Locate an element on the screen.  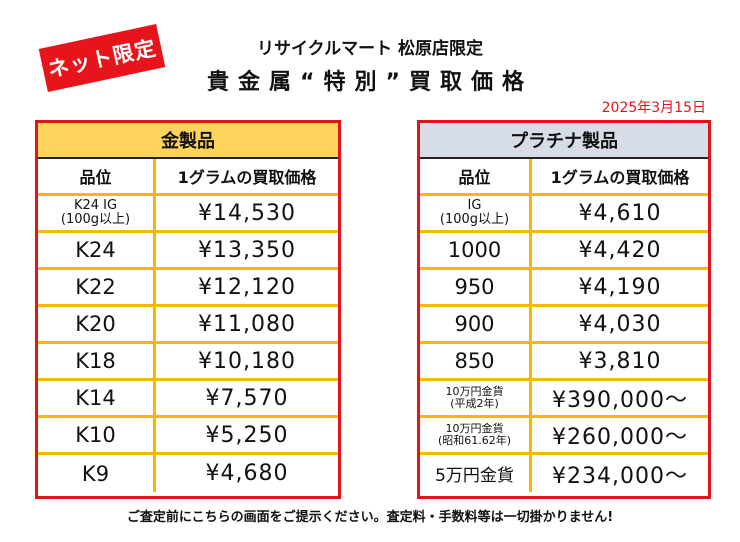
grade-note: (昭和61.62年) is located at coordinates (474, 440).